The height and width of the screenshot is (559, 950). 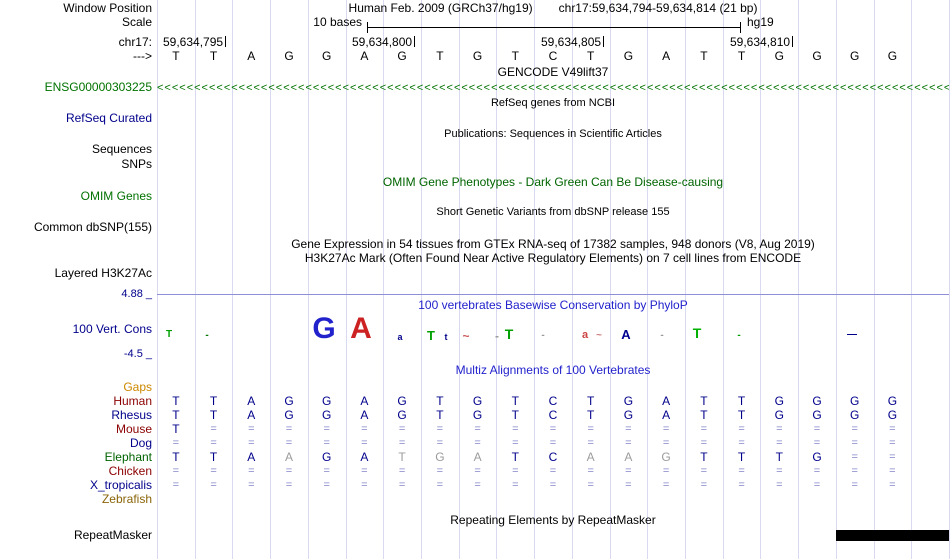 I want to click on species-label-human: Human, so click(x=132, y=401).